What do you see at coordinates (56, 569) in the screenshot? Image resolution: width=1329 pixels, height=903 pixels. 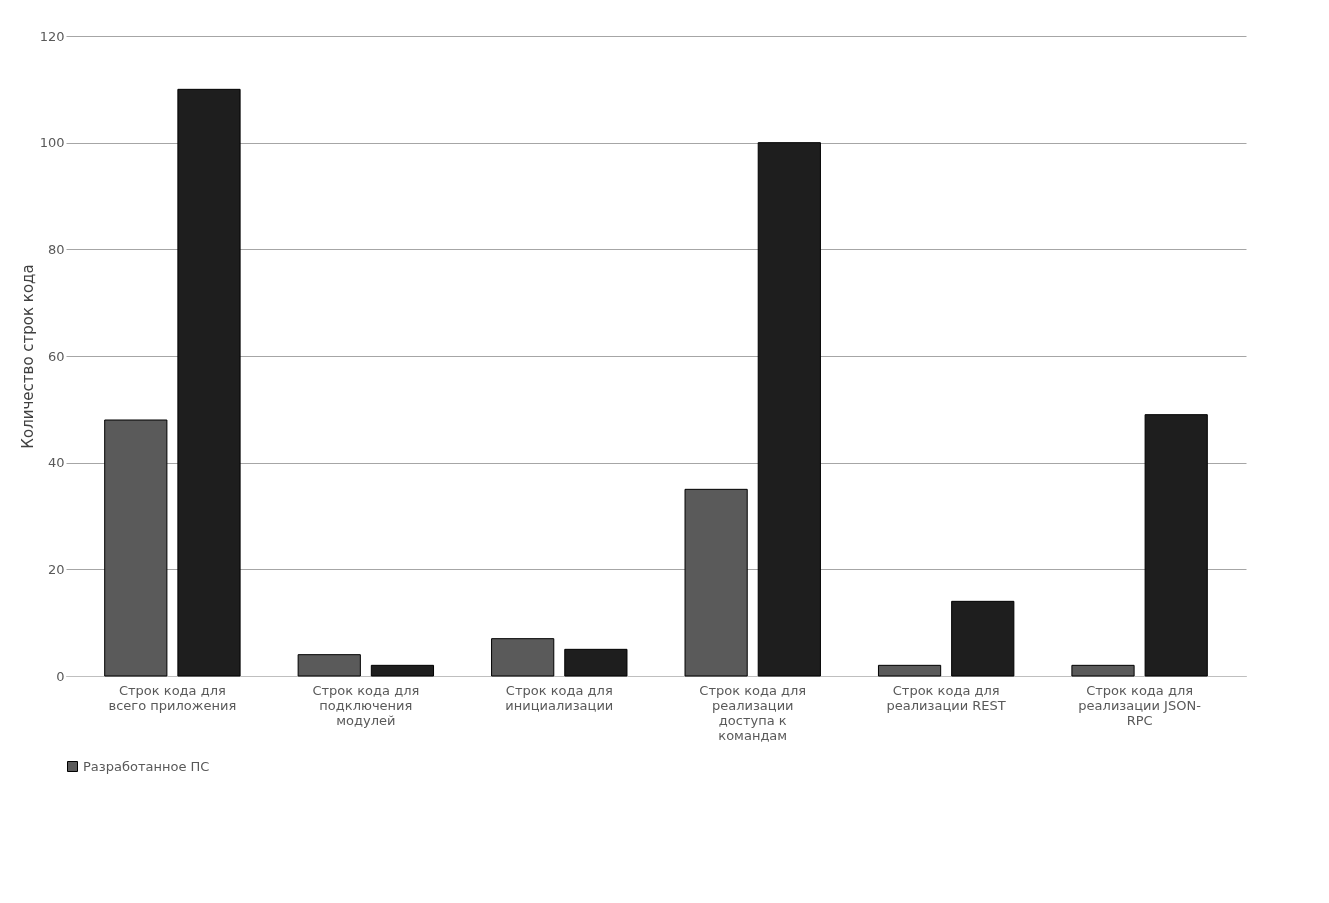 I see `y-tick-label: 20` at bounding box center [56, 569].